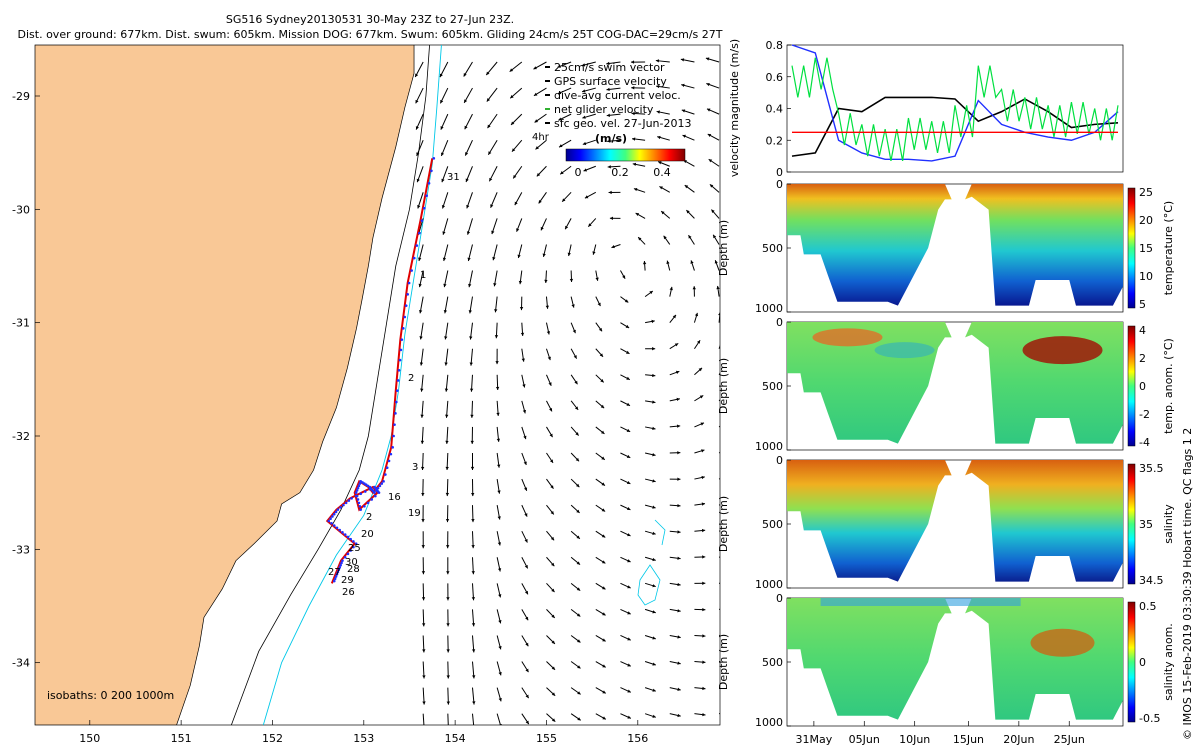 The width and height of the screenshot is (1200, 750). Describe the element at coordinates (21, 209) in the screenshot. I see `map-y-ticklabel: -30` at that location.